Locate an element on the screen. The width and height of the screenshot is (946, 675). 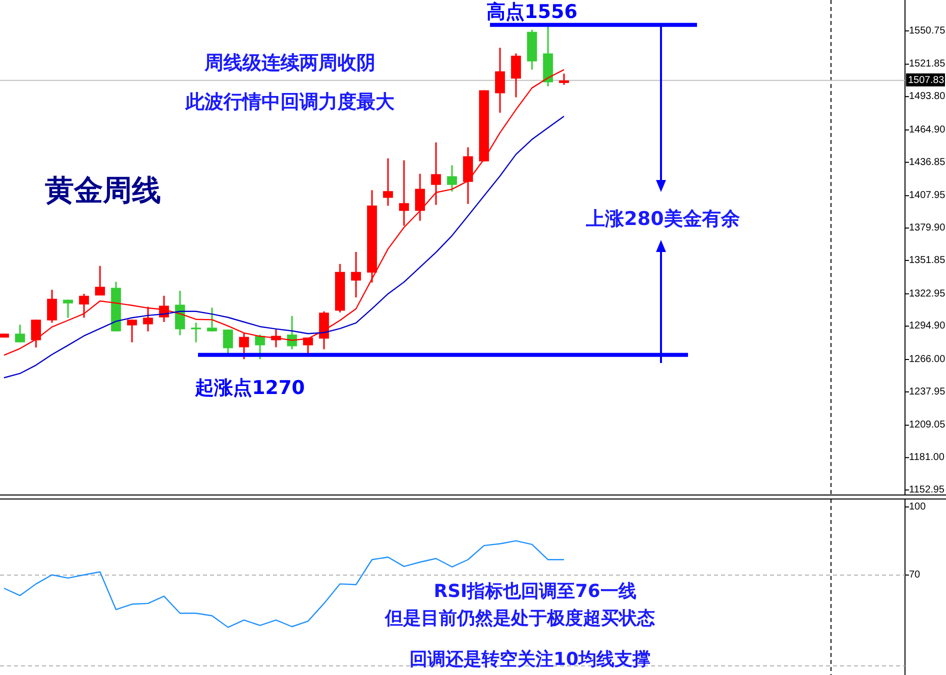
y-tick-label: 1550.75 is located at coordinates (927, 30).